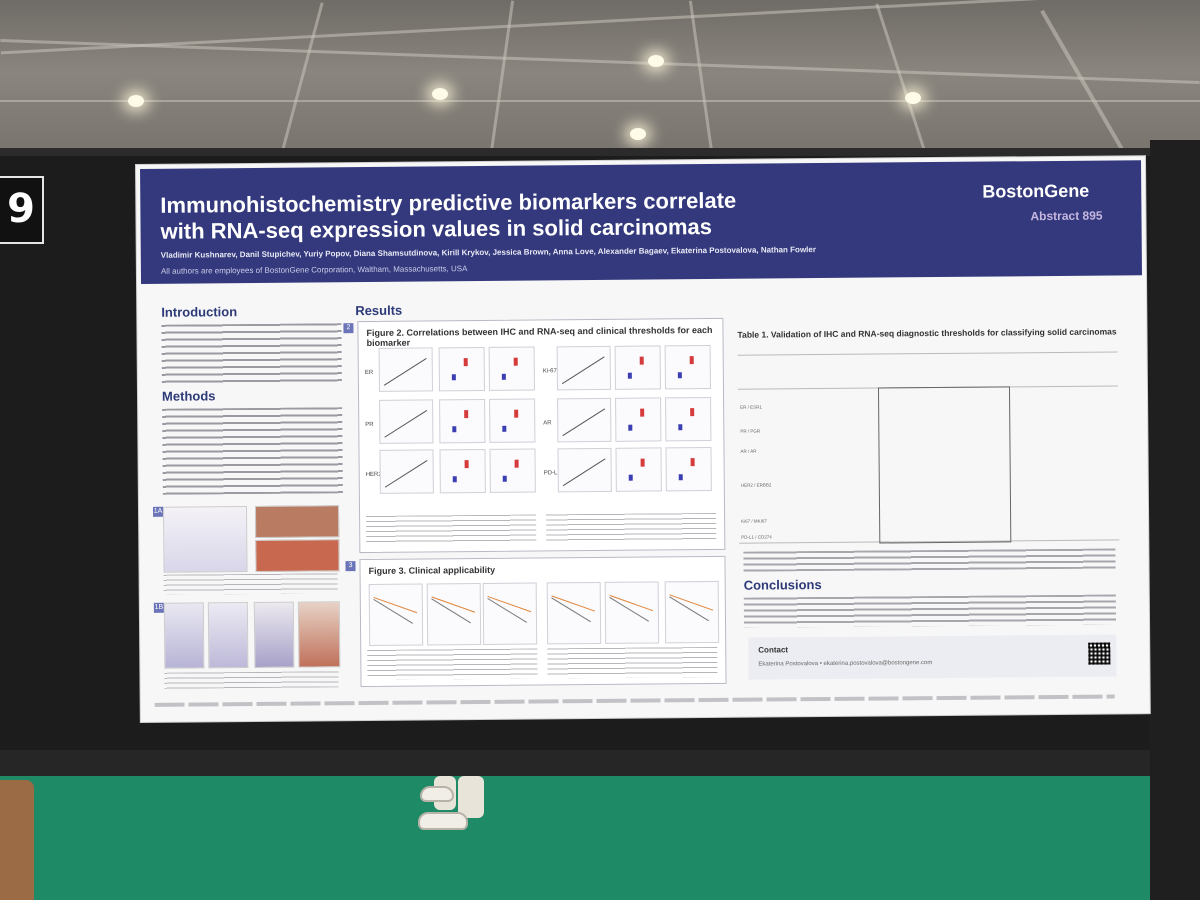 This screenshot has width=1200, height=900. I want to click on figure-badge: 1A, so click(158, 511).